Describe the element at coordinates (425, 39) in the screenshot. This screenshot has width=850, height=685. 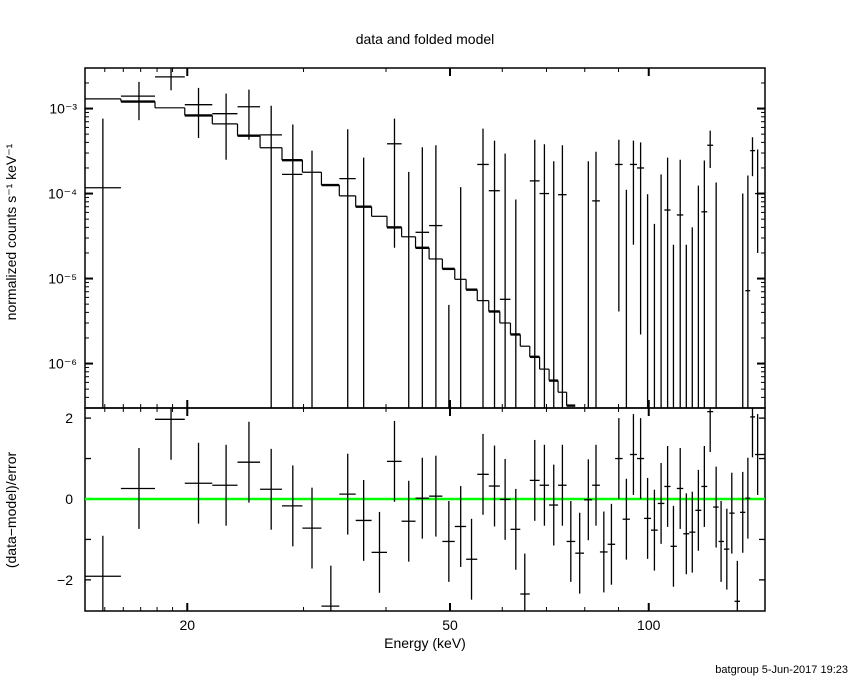
I see `chart-title: data and folded model` at that location.